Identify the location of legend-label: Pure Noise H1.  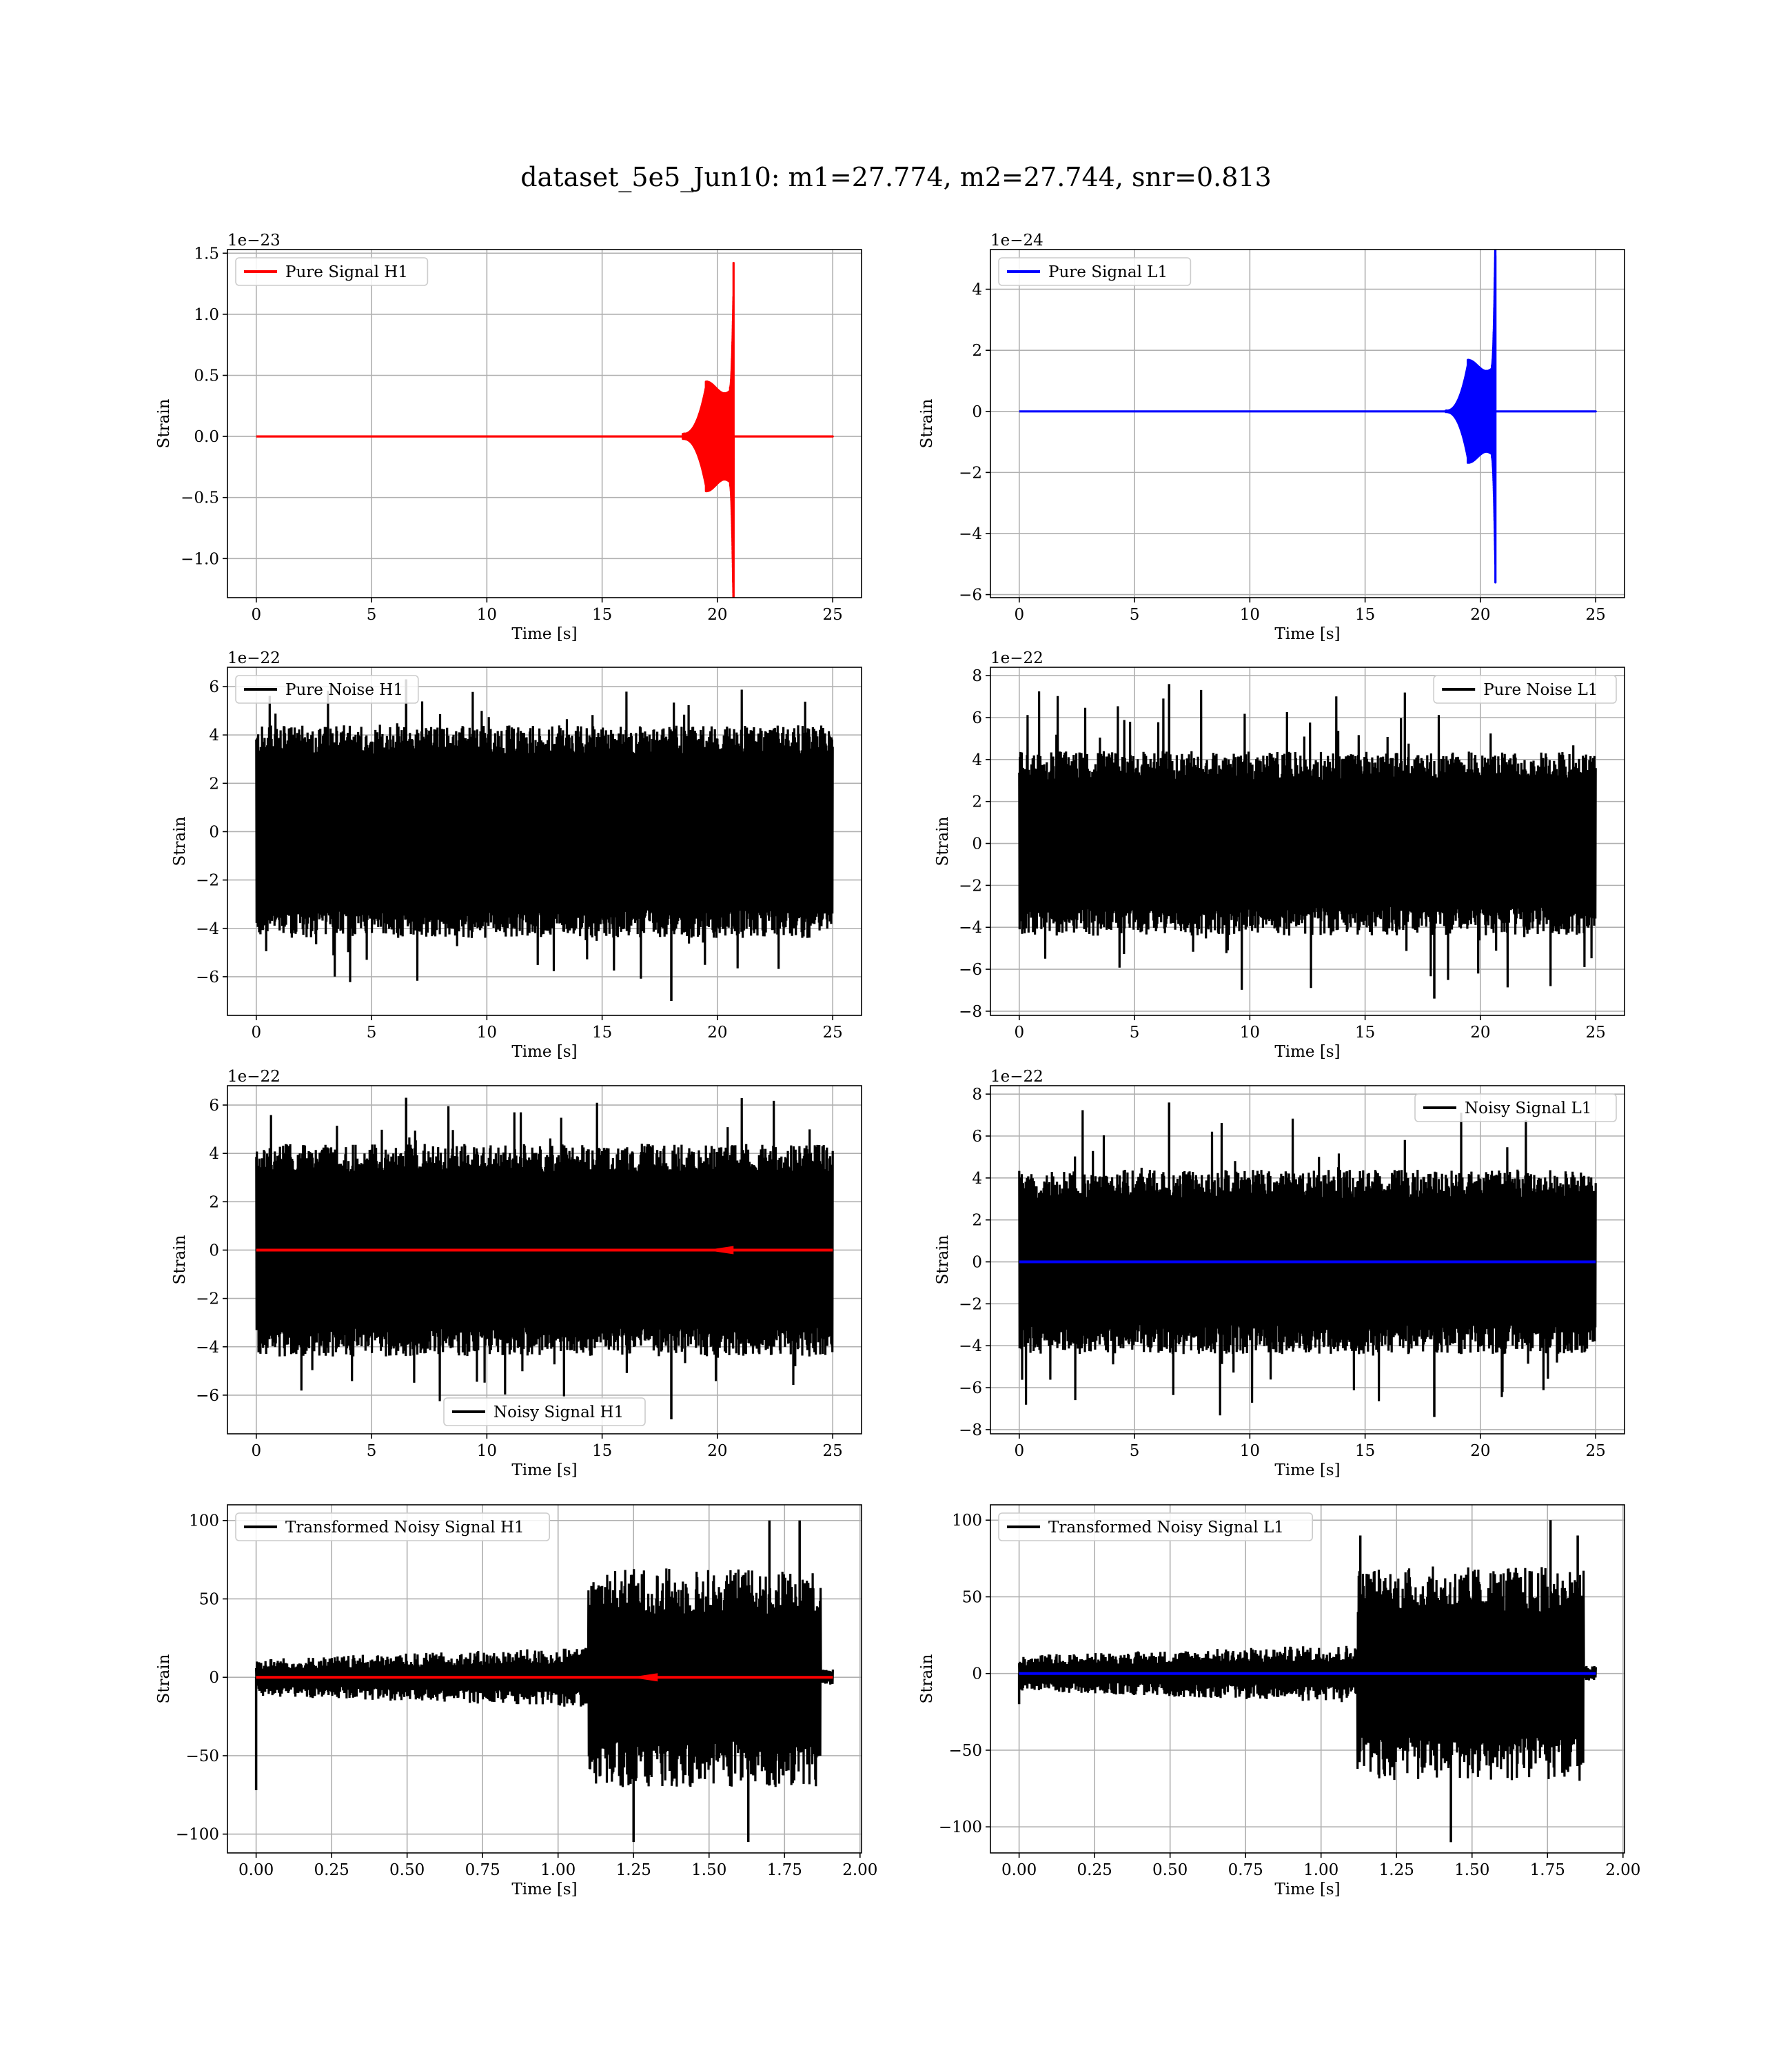
(344, 690).